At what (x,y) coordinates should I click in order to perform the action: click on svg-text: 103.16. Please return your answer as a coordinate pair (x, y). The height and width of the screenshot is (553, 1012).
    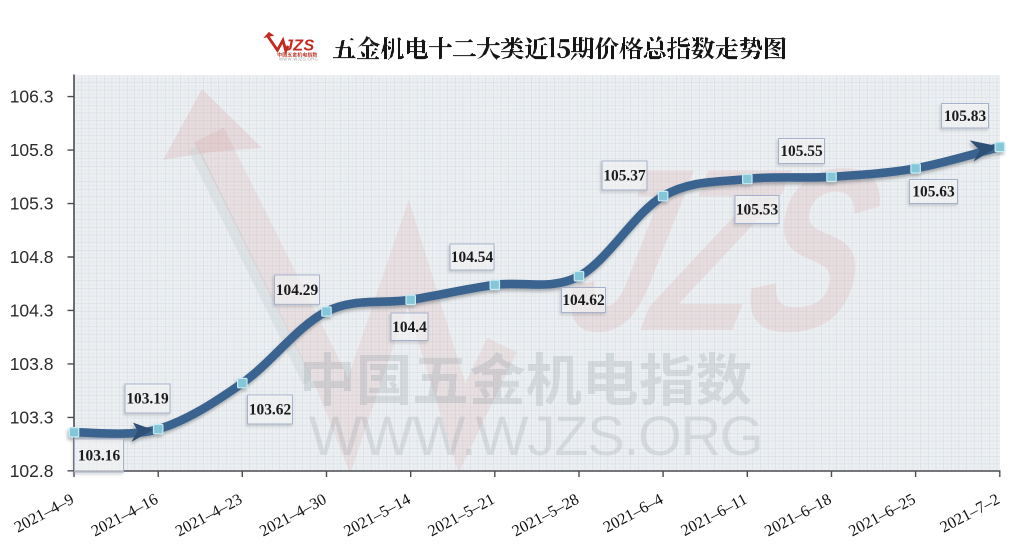
    Looking at the image, I should click on (99, 456).